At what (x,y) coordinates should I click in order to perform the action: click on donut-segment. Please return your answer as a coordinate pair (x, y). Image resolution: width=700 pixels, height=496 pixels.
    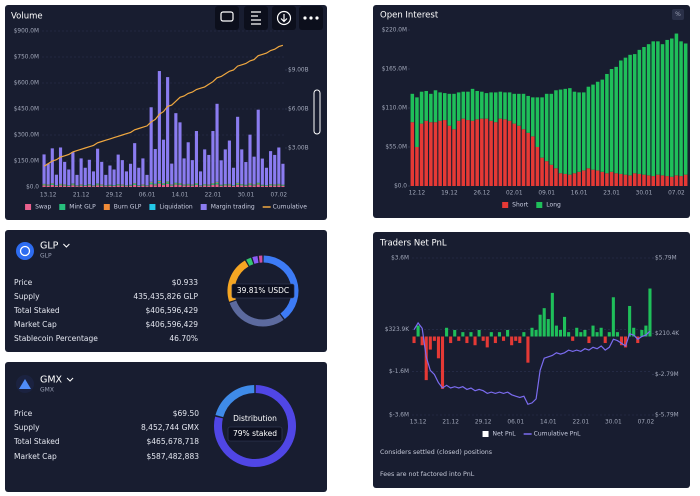
    Looking at the image, I should click on (238, 281).